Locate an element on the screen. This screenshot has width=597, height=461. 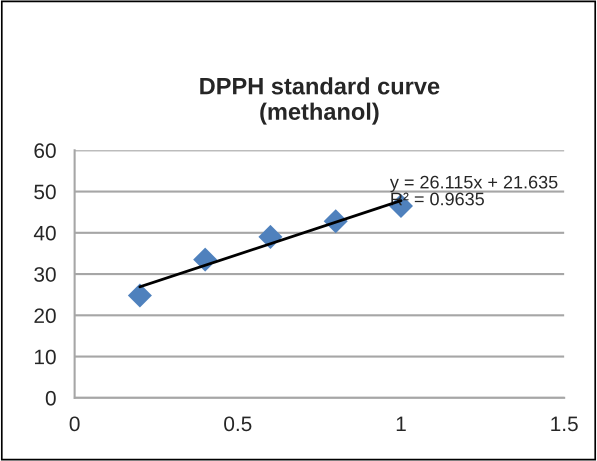
x-tick-label: 1.5 is located at coordinates (564, 424).